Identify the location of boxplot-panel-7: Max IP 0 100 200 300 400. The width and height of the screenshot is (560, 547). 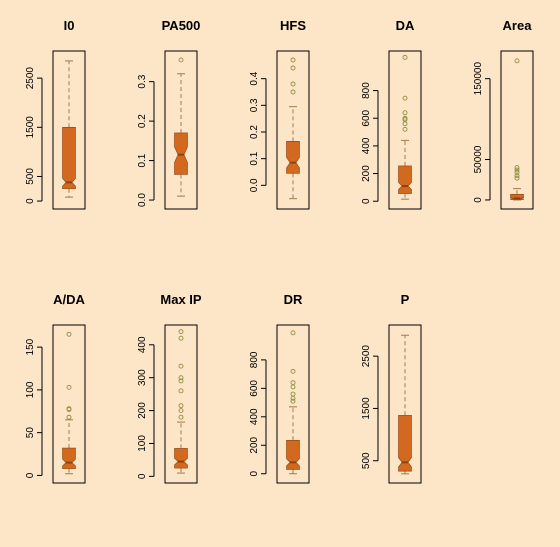
(169, 388).